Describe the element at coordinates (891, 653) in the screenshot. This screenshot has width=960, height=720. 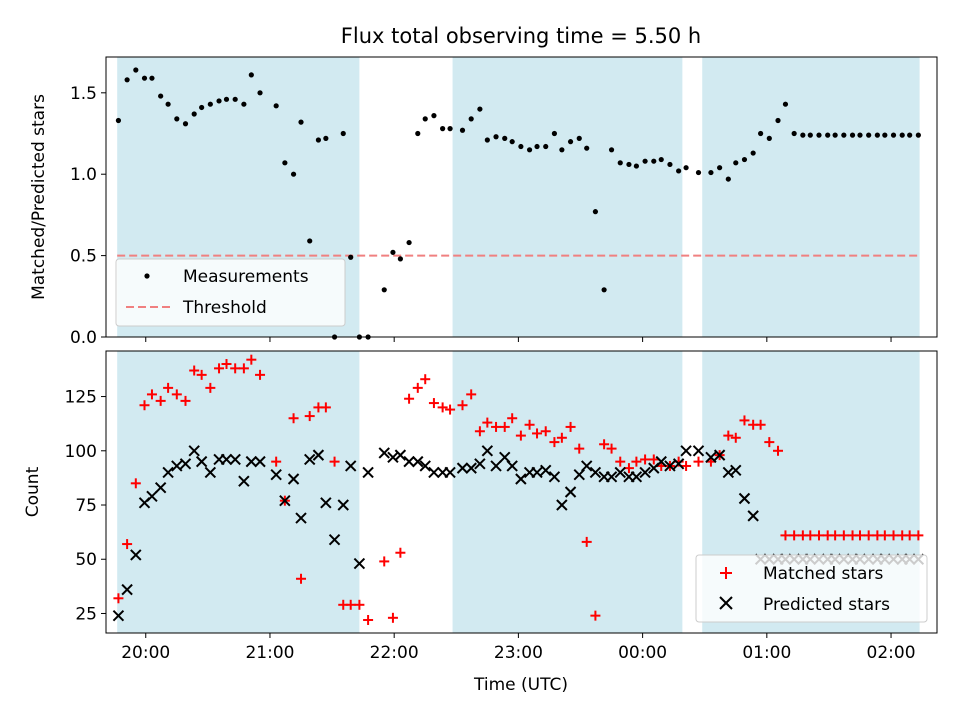
I see `x-tick-label: 02:00` at that location.